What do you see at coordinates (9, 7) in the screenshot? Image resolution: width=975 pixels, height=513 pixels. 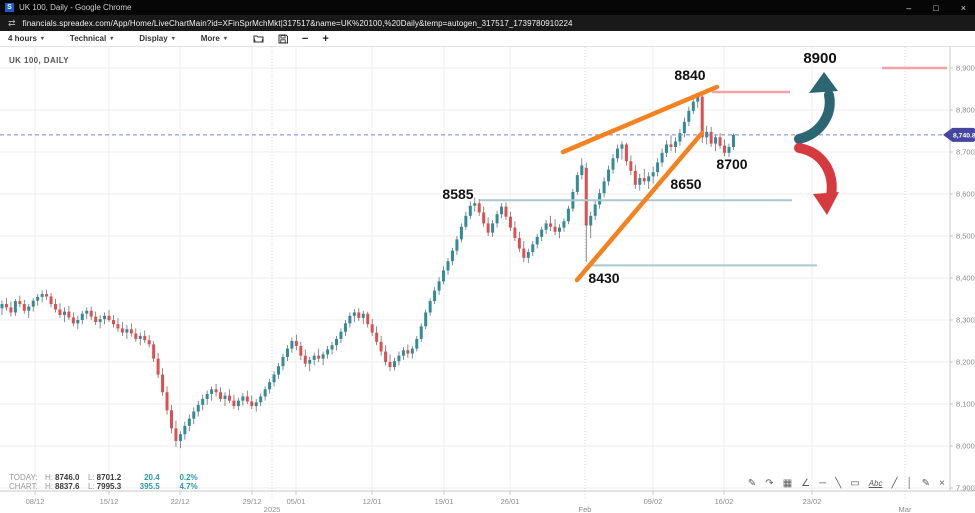 I see `spreadex-favicon: S` at bounding box center [9, 7].